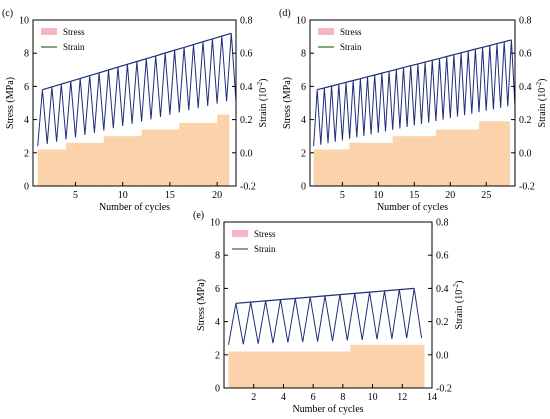  I want to click on x-tick-label: 14, so click(432, 397).